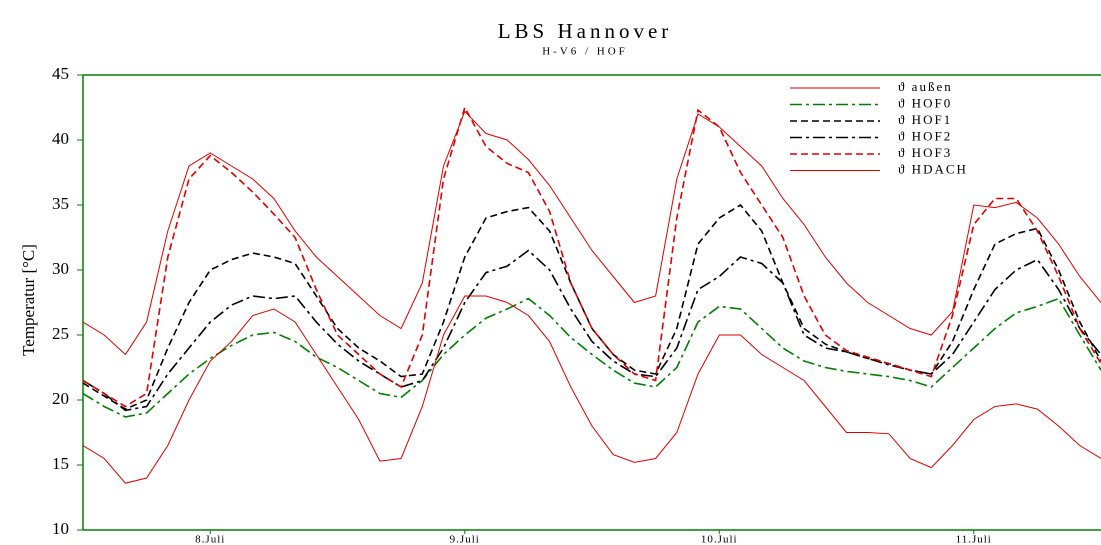 The width and height of the screenshot is (1101, 545). I want to click on y-tick-label: 10, so click(60, 528).